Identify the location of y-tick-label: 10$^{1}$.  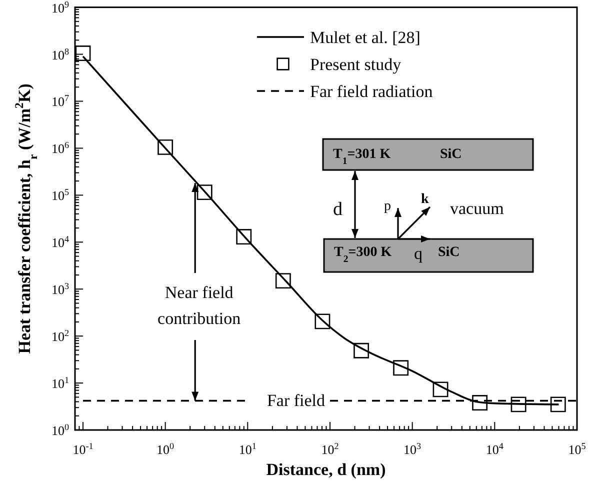
(60, 383).